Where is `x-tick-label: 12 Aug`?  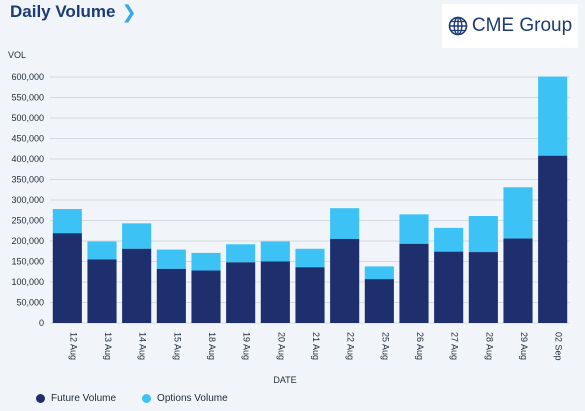 x-tick-label: 12 Aug is located at coordinates (73, 346).